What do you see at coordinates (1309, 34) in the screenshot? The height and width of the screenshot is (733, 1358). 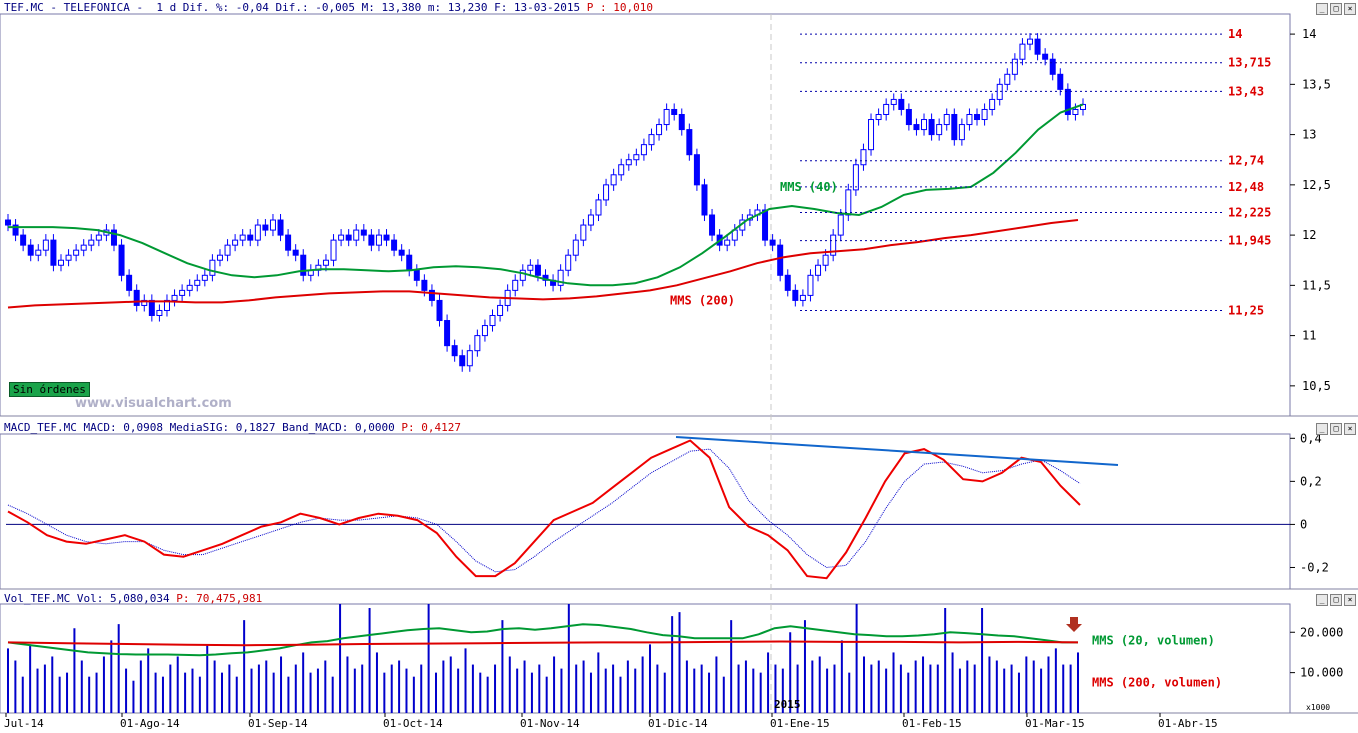 I see `price-tick-label: 14` at bounding box center [1309, 34].